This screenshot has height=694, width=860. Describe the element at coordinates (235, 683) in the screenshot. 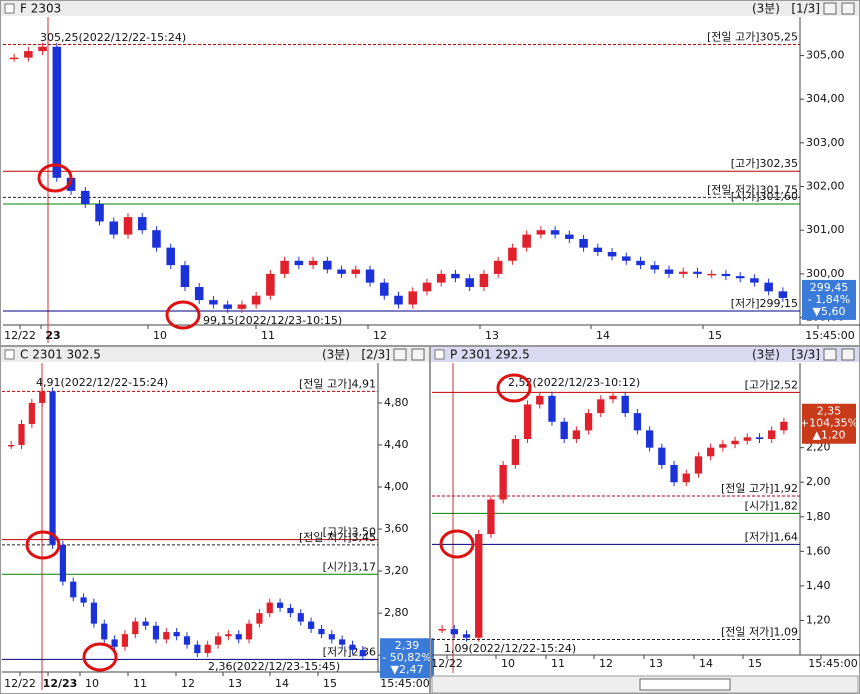

I see `x-tick-label: 13` at that location.